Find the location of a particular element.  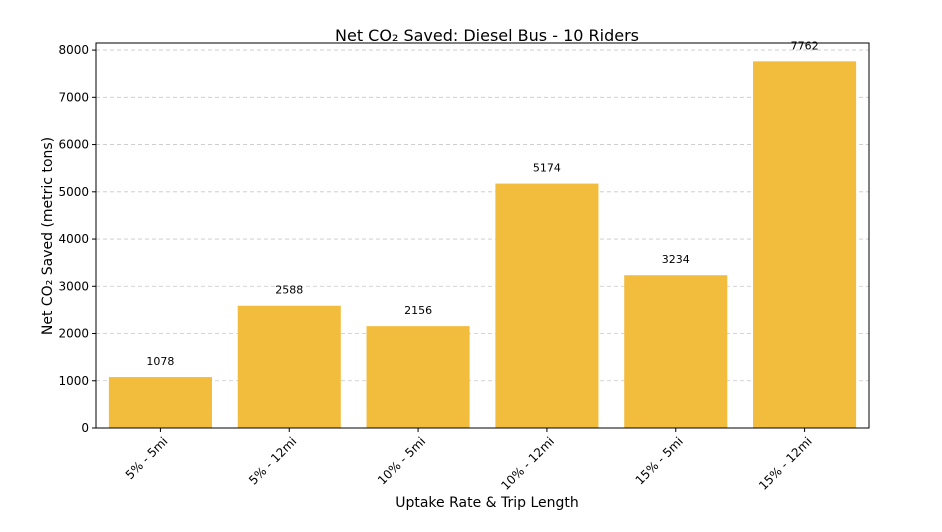

x-tick-label: 10% - 12mi is located at coordinates (527, 463).